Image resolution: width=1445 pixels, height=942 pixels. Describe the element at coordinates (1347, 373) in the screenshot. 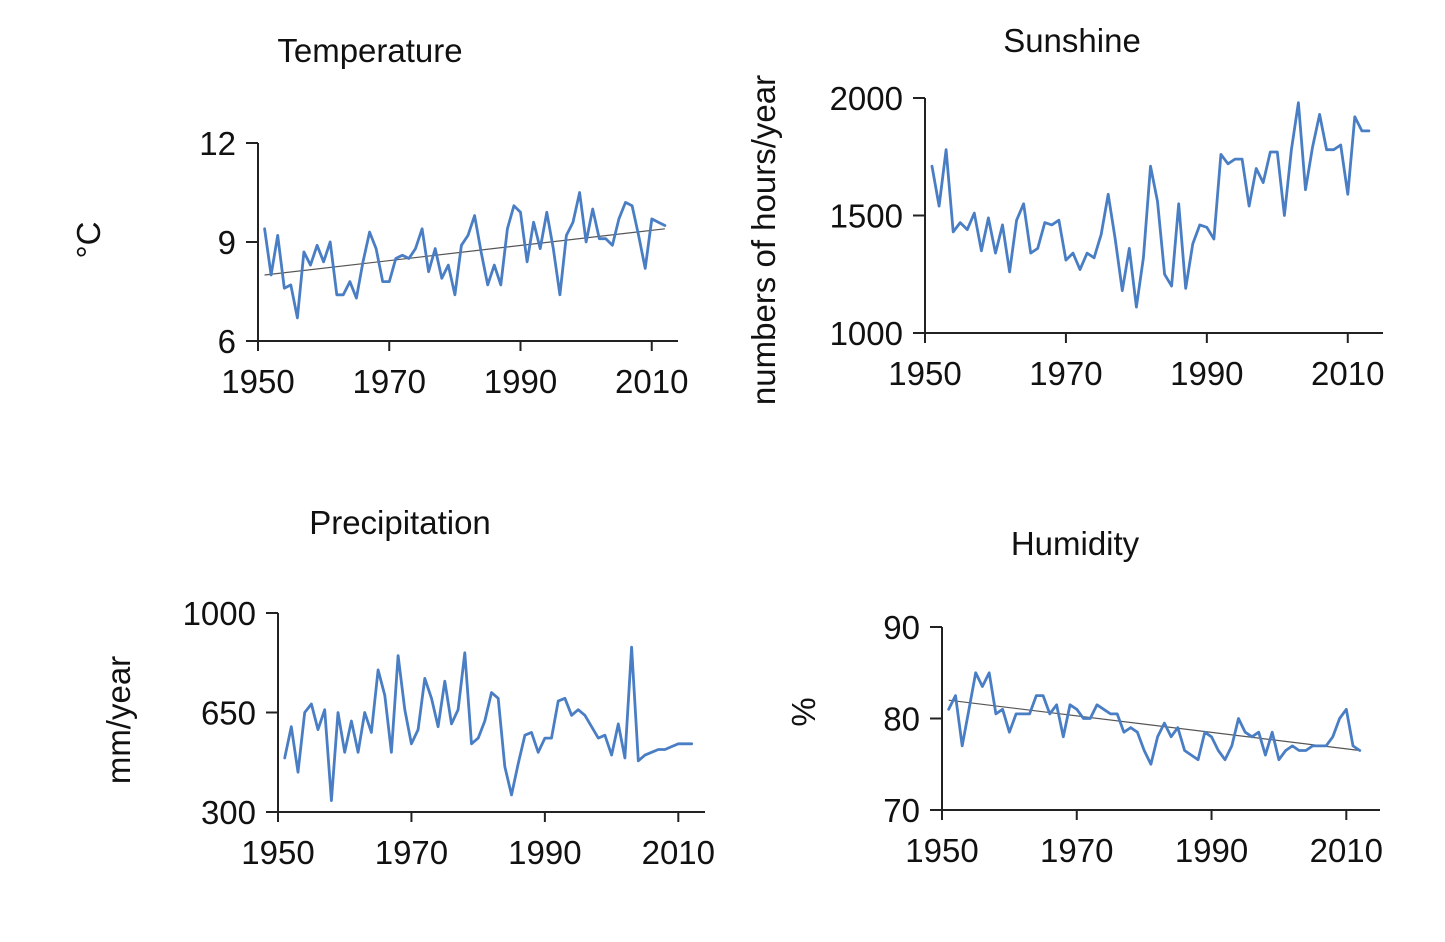

I see `sunshine-x-tick-label: 2010` at that location.